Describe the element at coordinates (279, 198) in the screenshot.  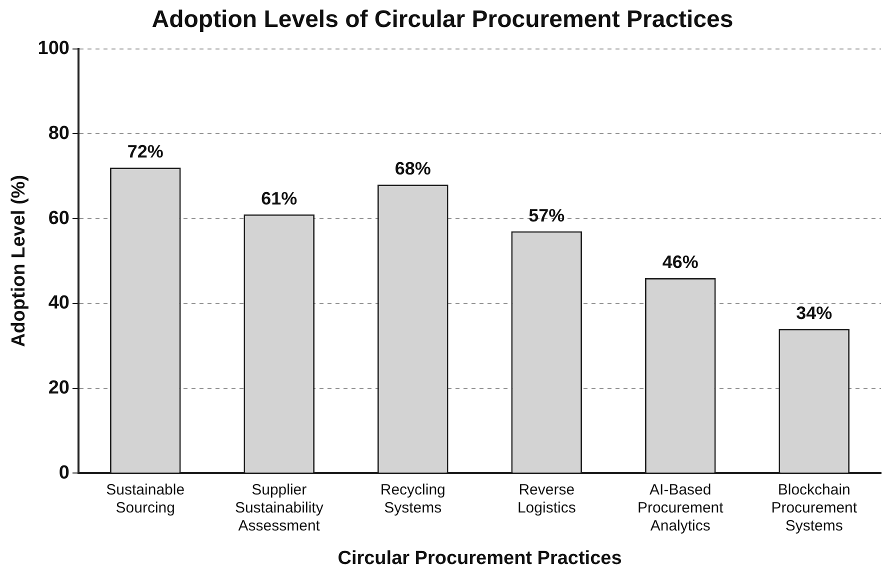
I see `data-label: 61%` at that location.